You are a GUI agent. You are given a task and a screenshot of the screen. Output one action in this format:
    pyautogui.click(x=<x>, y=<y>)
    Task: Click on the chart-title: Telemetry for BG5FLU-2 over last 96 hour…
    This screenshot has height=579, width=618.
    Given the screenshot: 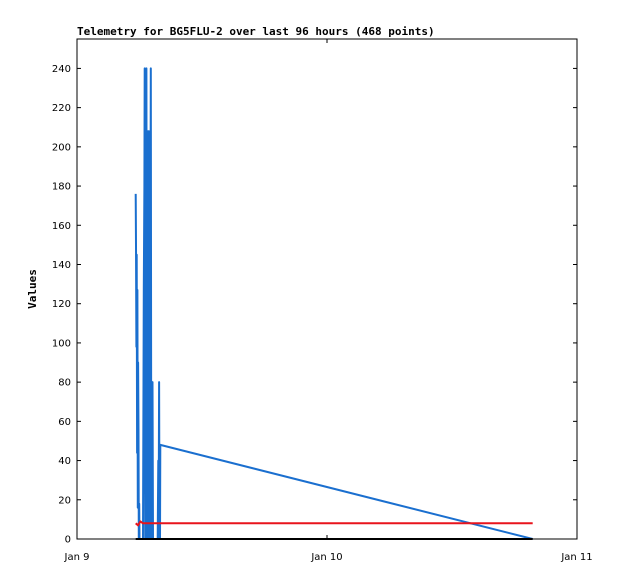 What is the action you would take?
    pyautogui.click(x=256, y=31)
    